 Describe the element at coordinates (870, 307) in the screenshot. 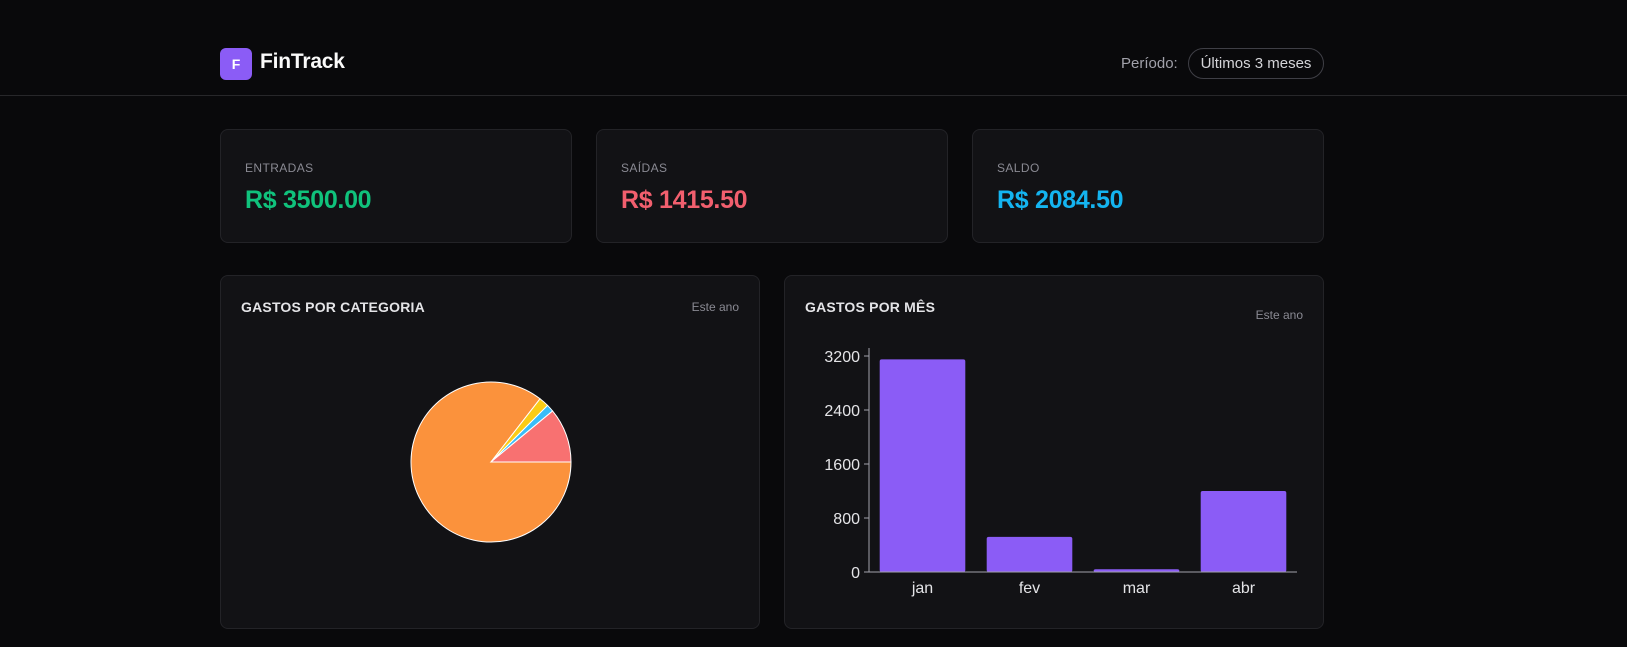

I see `month-panel-title: GASTOS POR MÊS` at that location.